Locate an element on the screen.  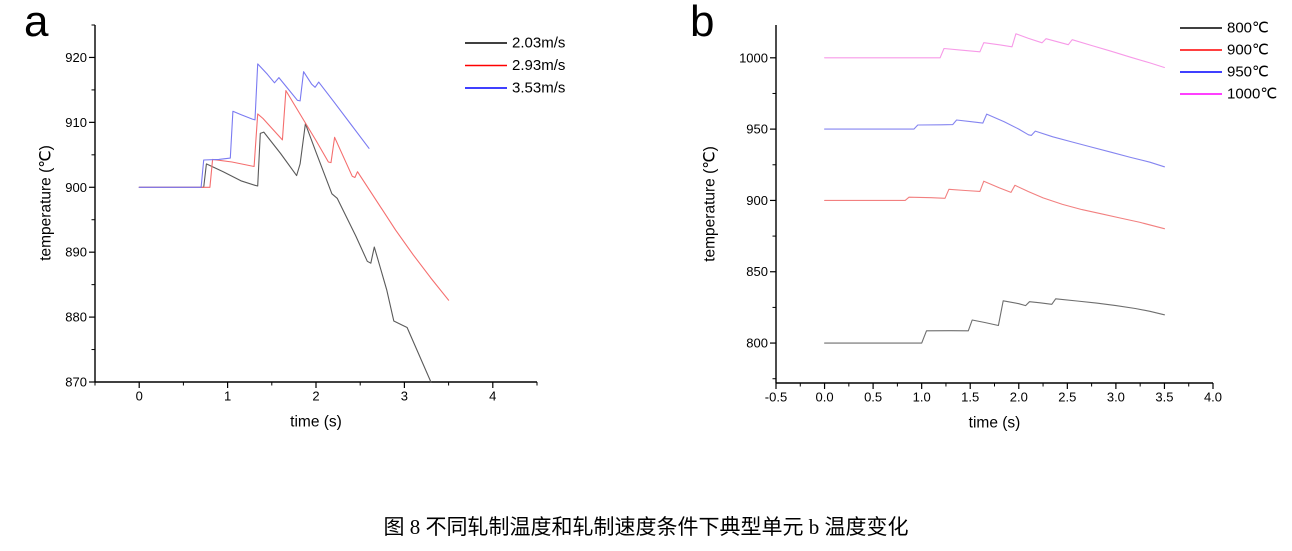
x-tick-label: 0.0 is located at coordinates (825, 397).